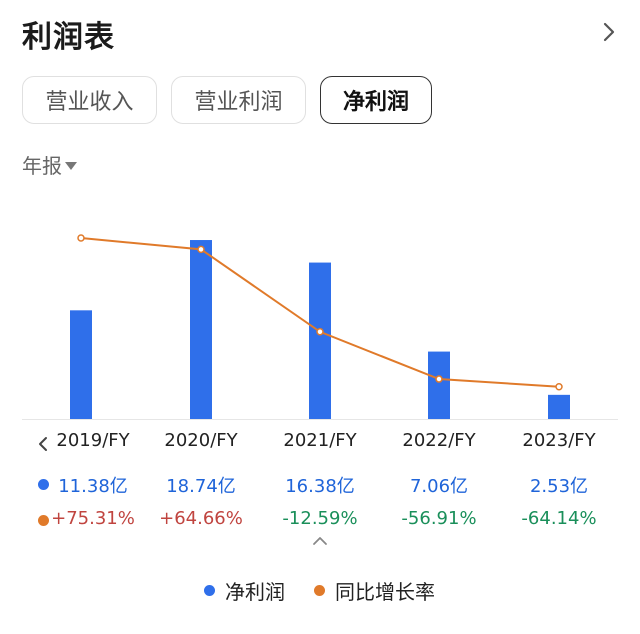 This screenshot has height=634, width=640. Describe the element at coordinates (439, 440) in the screenshot. I see `x-tick-label: 2022/FY` at that location.